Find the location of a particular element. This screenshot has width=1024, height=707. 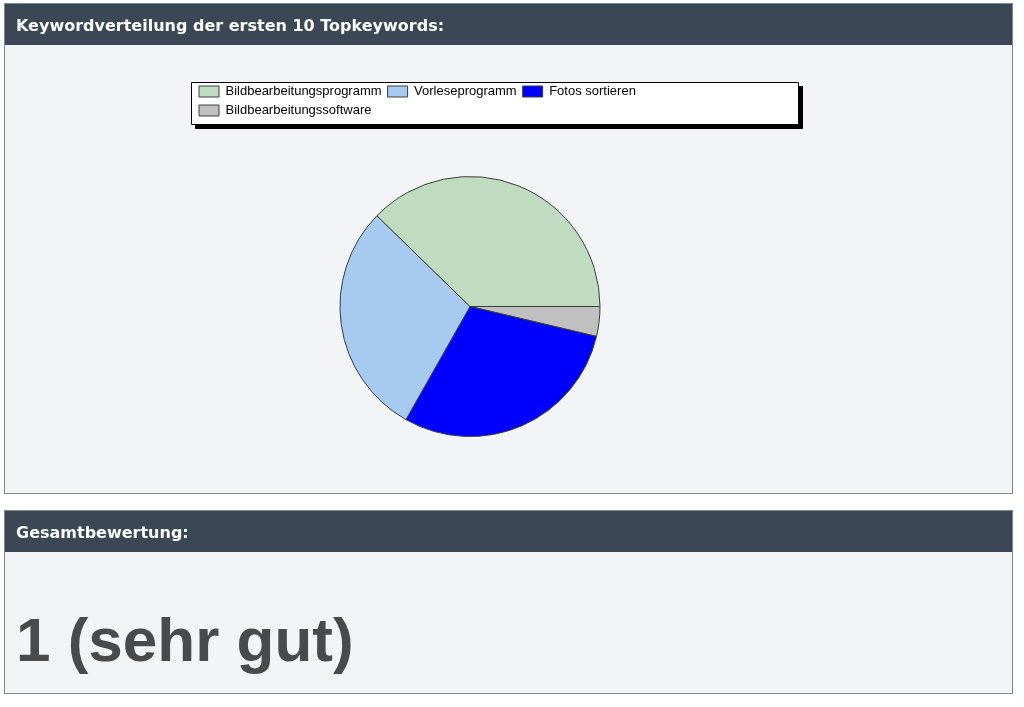

legend-label: Vorleseprogramm is located at coordinates (465, 91).